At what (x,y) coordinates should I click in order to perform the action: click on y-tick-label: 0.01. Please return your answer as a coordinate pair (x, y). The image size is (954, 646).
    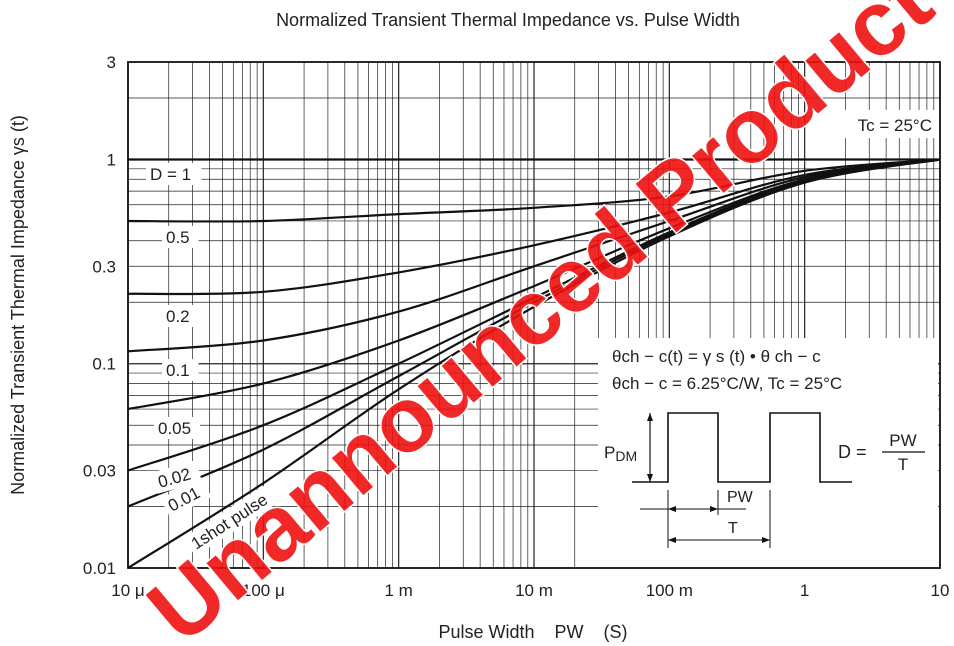
    Looking at the image, I should click on (99, 568).